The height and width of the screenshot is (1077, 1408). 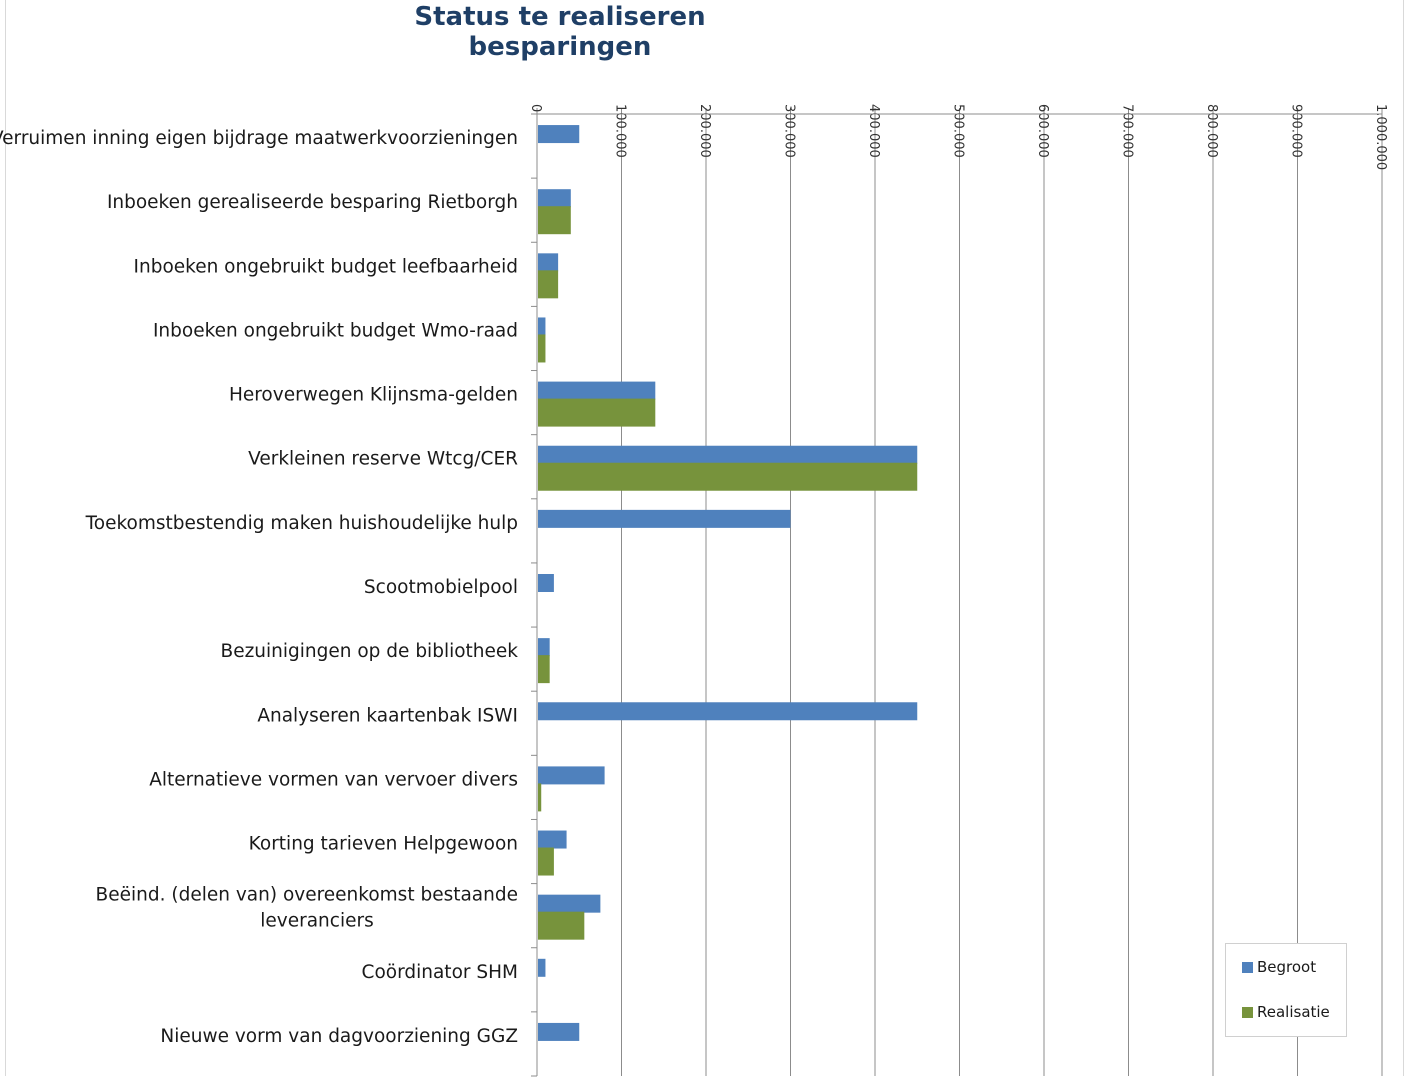 I want to click on tick-label: 200.000, so click(x=704, y=131).